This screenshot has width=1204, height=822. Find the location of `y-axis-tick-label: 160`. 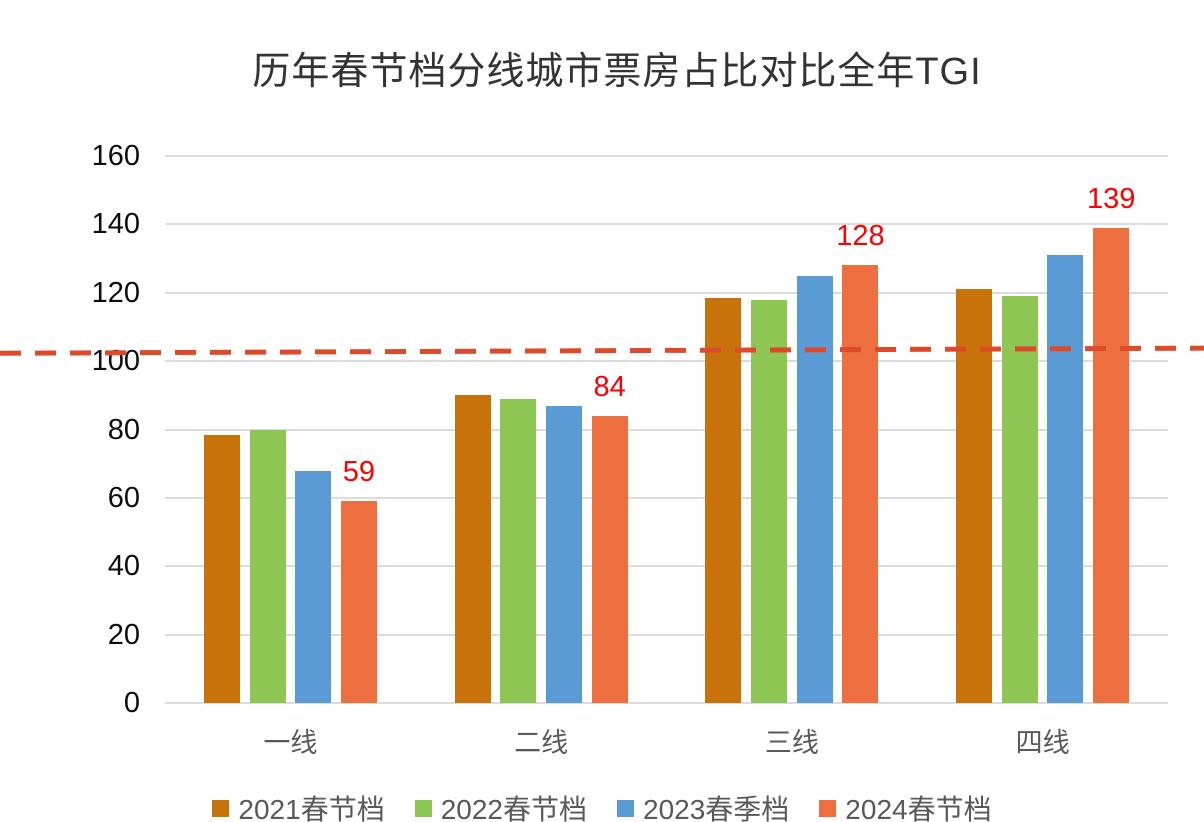

y-axis-tick-label: 160 is located at coordinates (115, 156).